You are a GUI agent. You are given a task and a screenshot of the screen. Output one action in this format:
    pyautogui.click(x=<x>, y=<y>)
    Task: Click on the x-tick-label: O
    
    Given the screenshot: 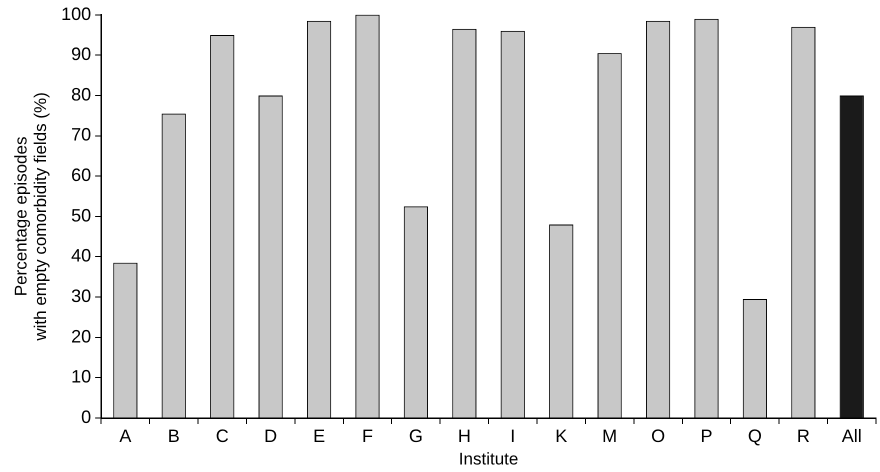 What is the action you would take?
    pyautogui.click(x=658, y=436)
    